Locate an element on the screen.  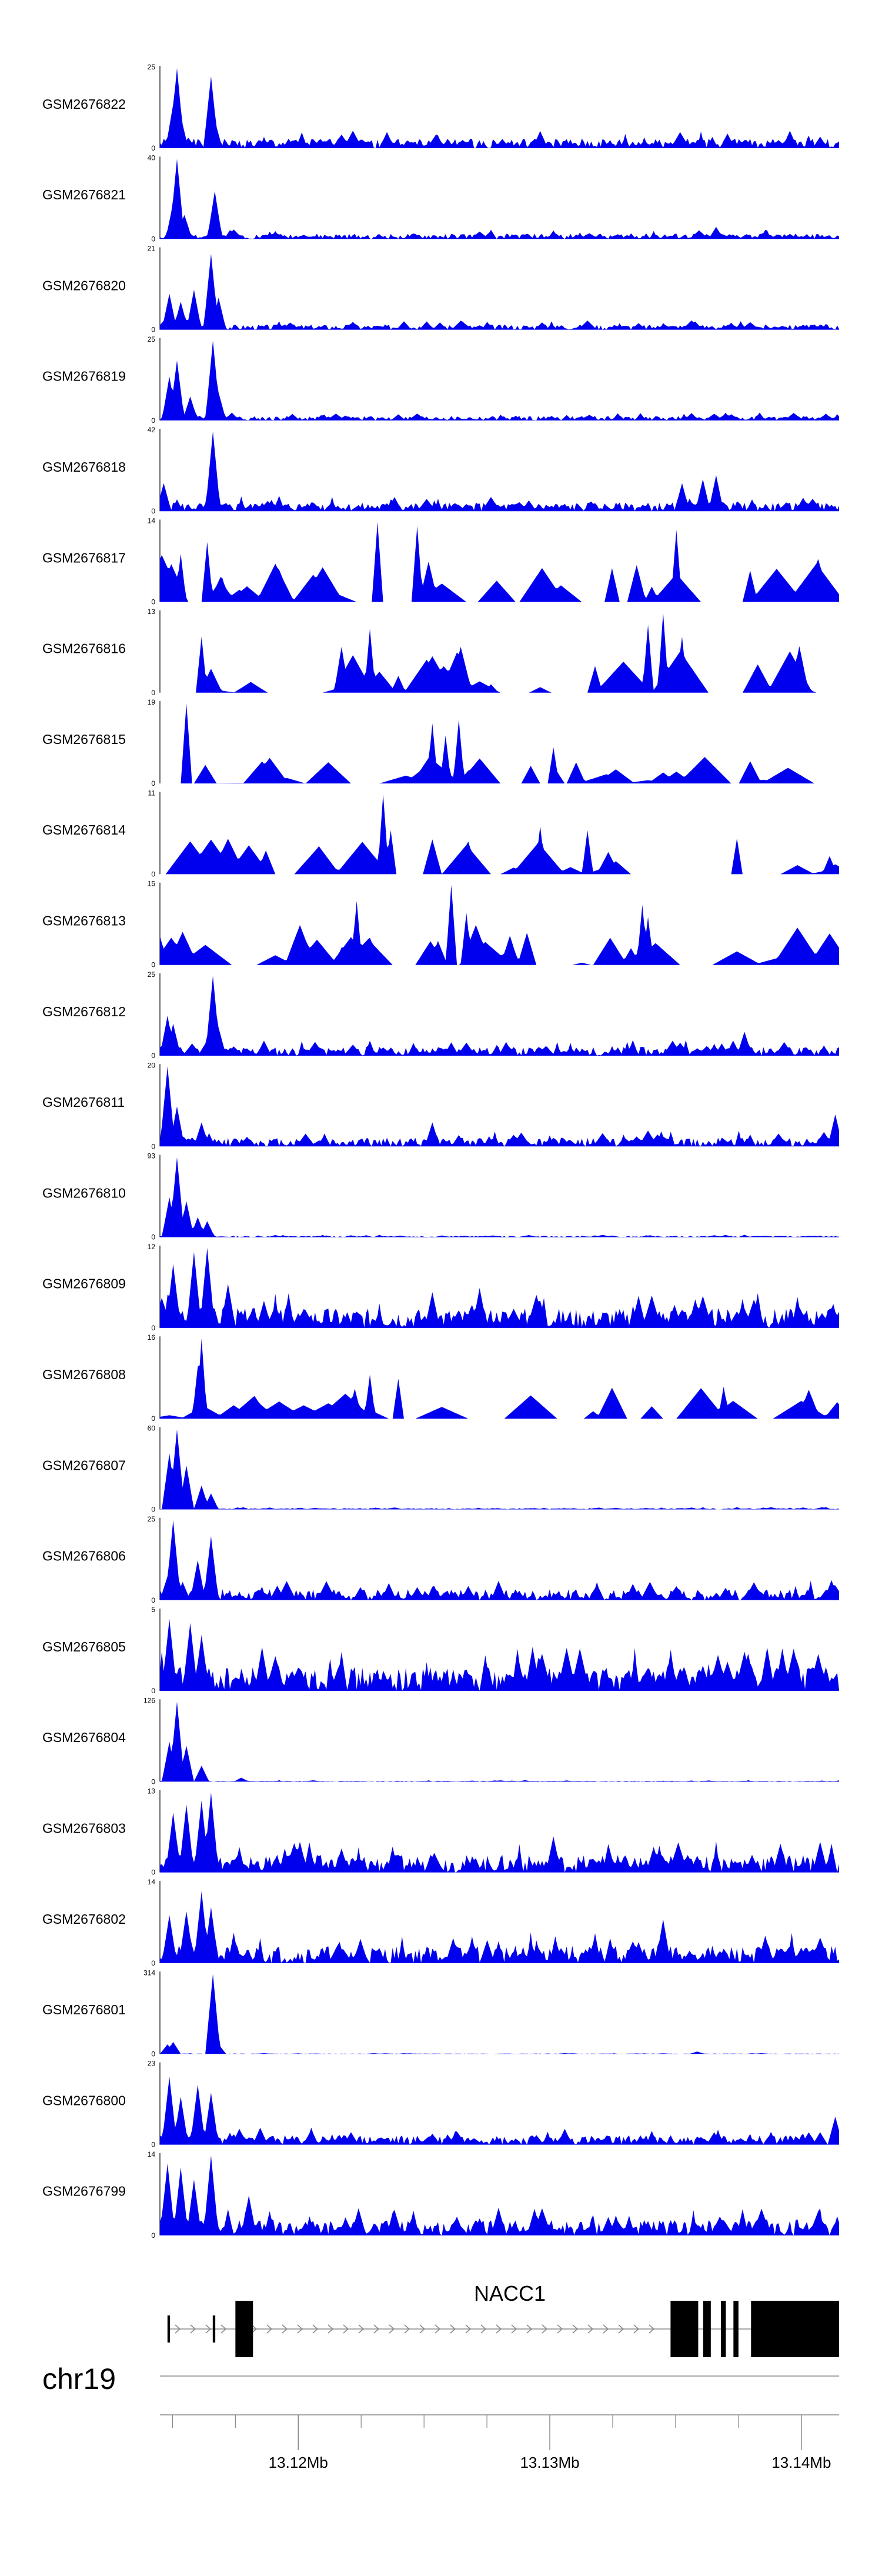
track-GSM2676816: GSM2676816 13 0 is located at coordinates (440, 652).